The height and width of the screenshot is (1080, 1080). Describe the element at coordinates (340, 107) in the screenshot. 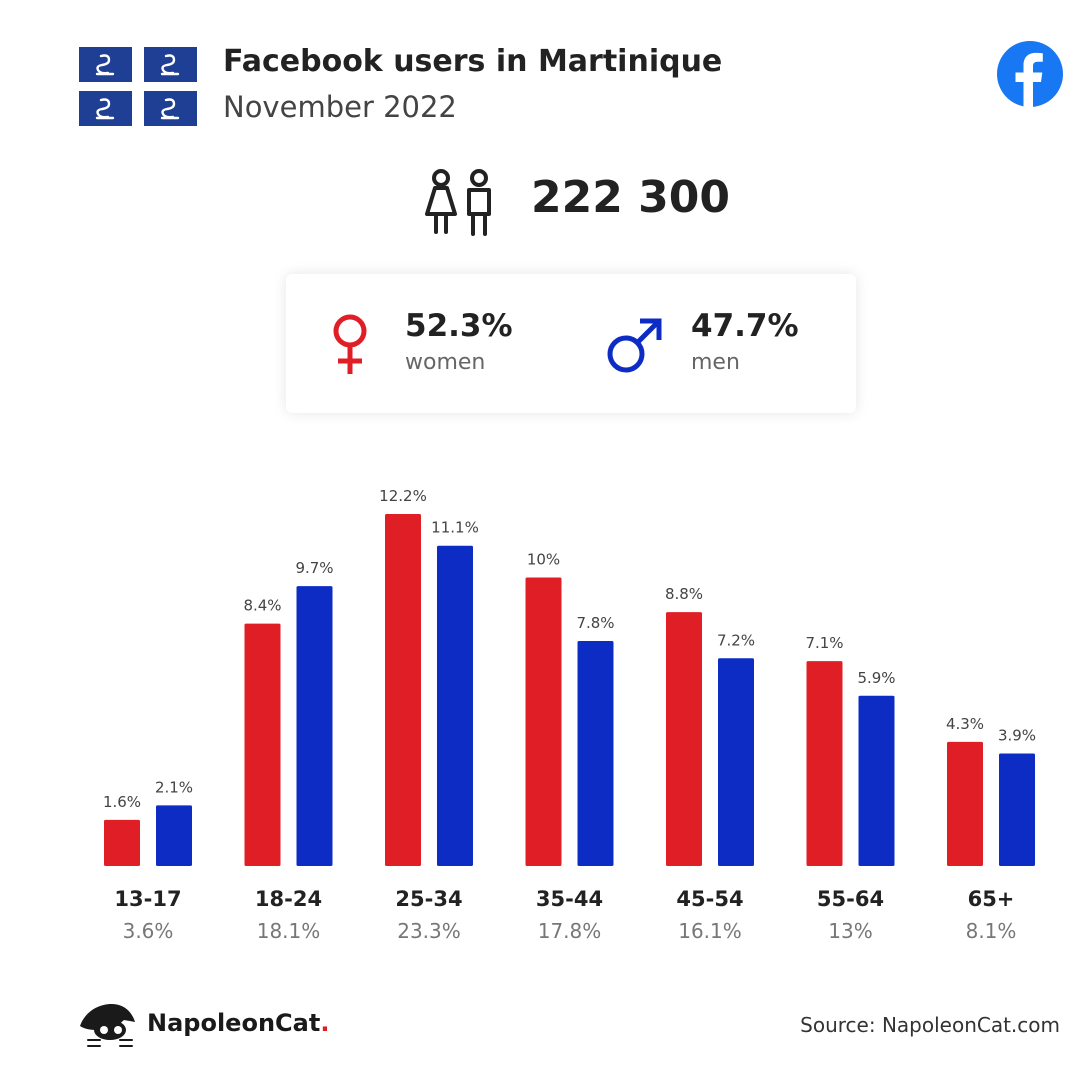

I see `page-subtitle: November 2022` at that location.